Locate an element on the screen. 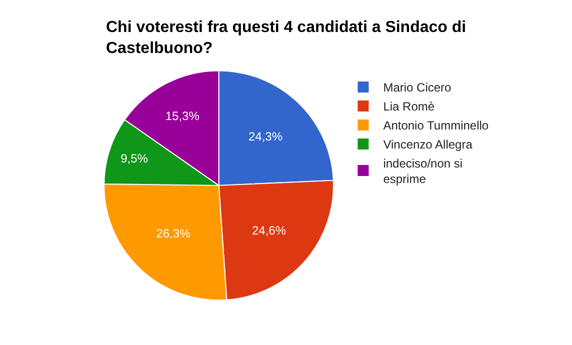 Image resolution: width=572 pixels, height=345 pixels. data-label: 9,5% is located at coordinates (134, 158).